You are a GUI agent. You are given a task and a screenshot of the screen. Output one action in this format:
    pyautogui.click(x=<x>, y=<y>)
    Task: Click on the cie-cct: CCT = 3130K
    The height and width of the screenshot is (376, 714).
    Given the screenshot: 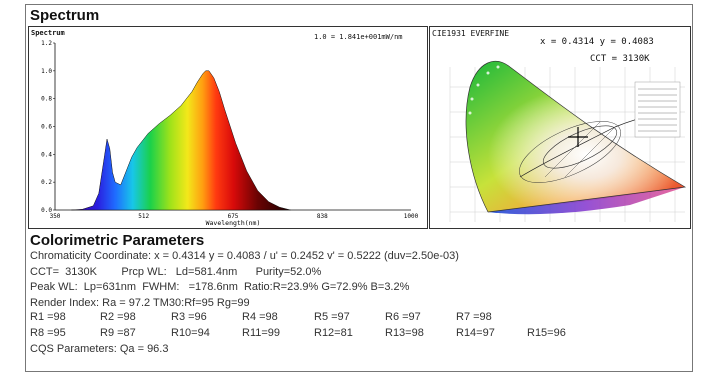 What is the action you would take?
    pyautogui.click(x=620, y=59)
    